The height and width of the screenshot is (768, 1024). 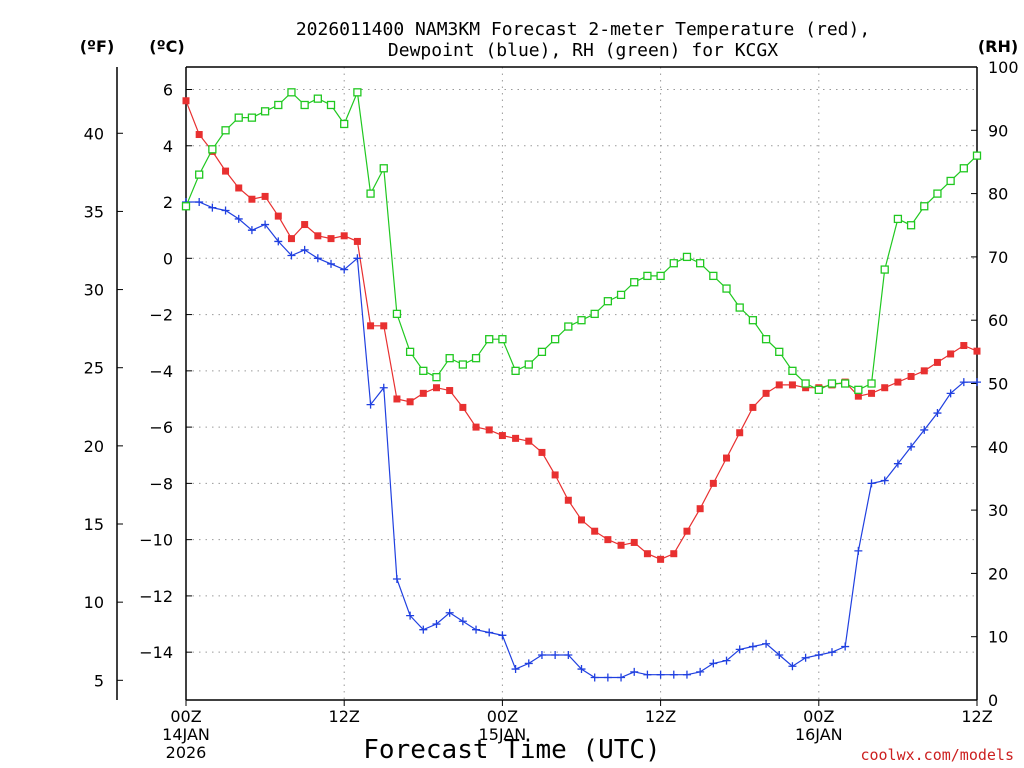 I want to click on celsius-tick-label: −14, so click(x=156, y=652).